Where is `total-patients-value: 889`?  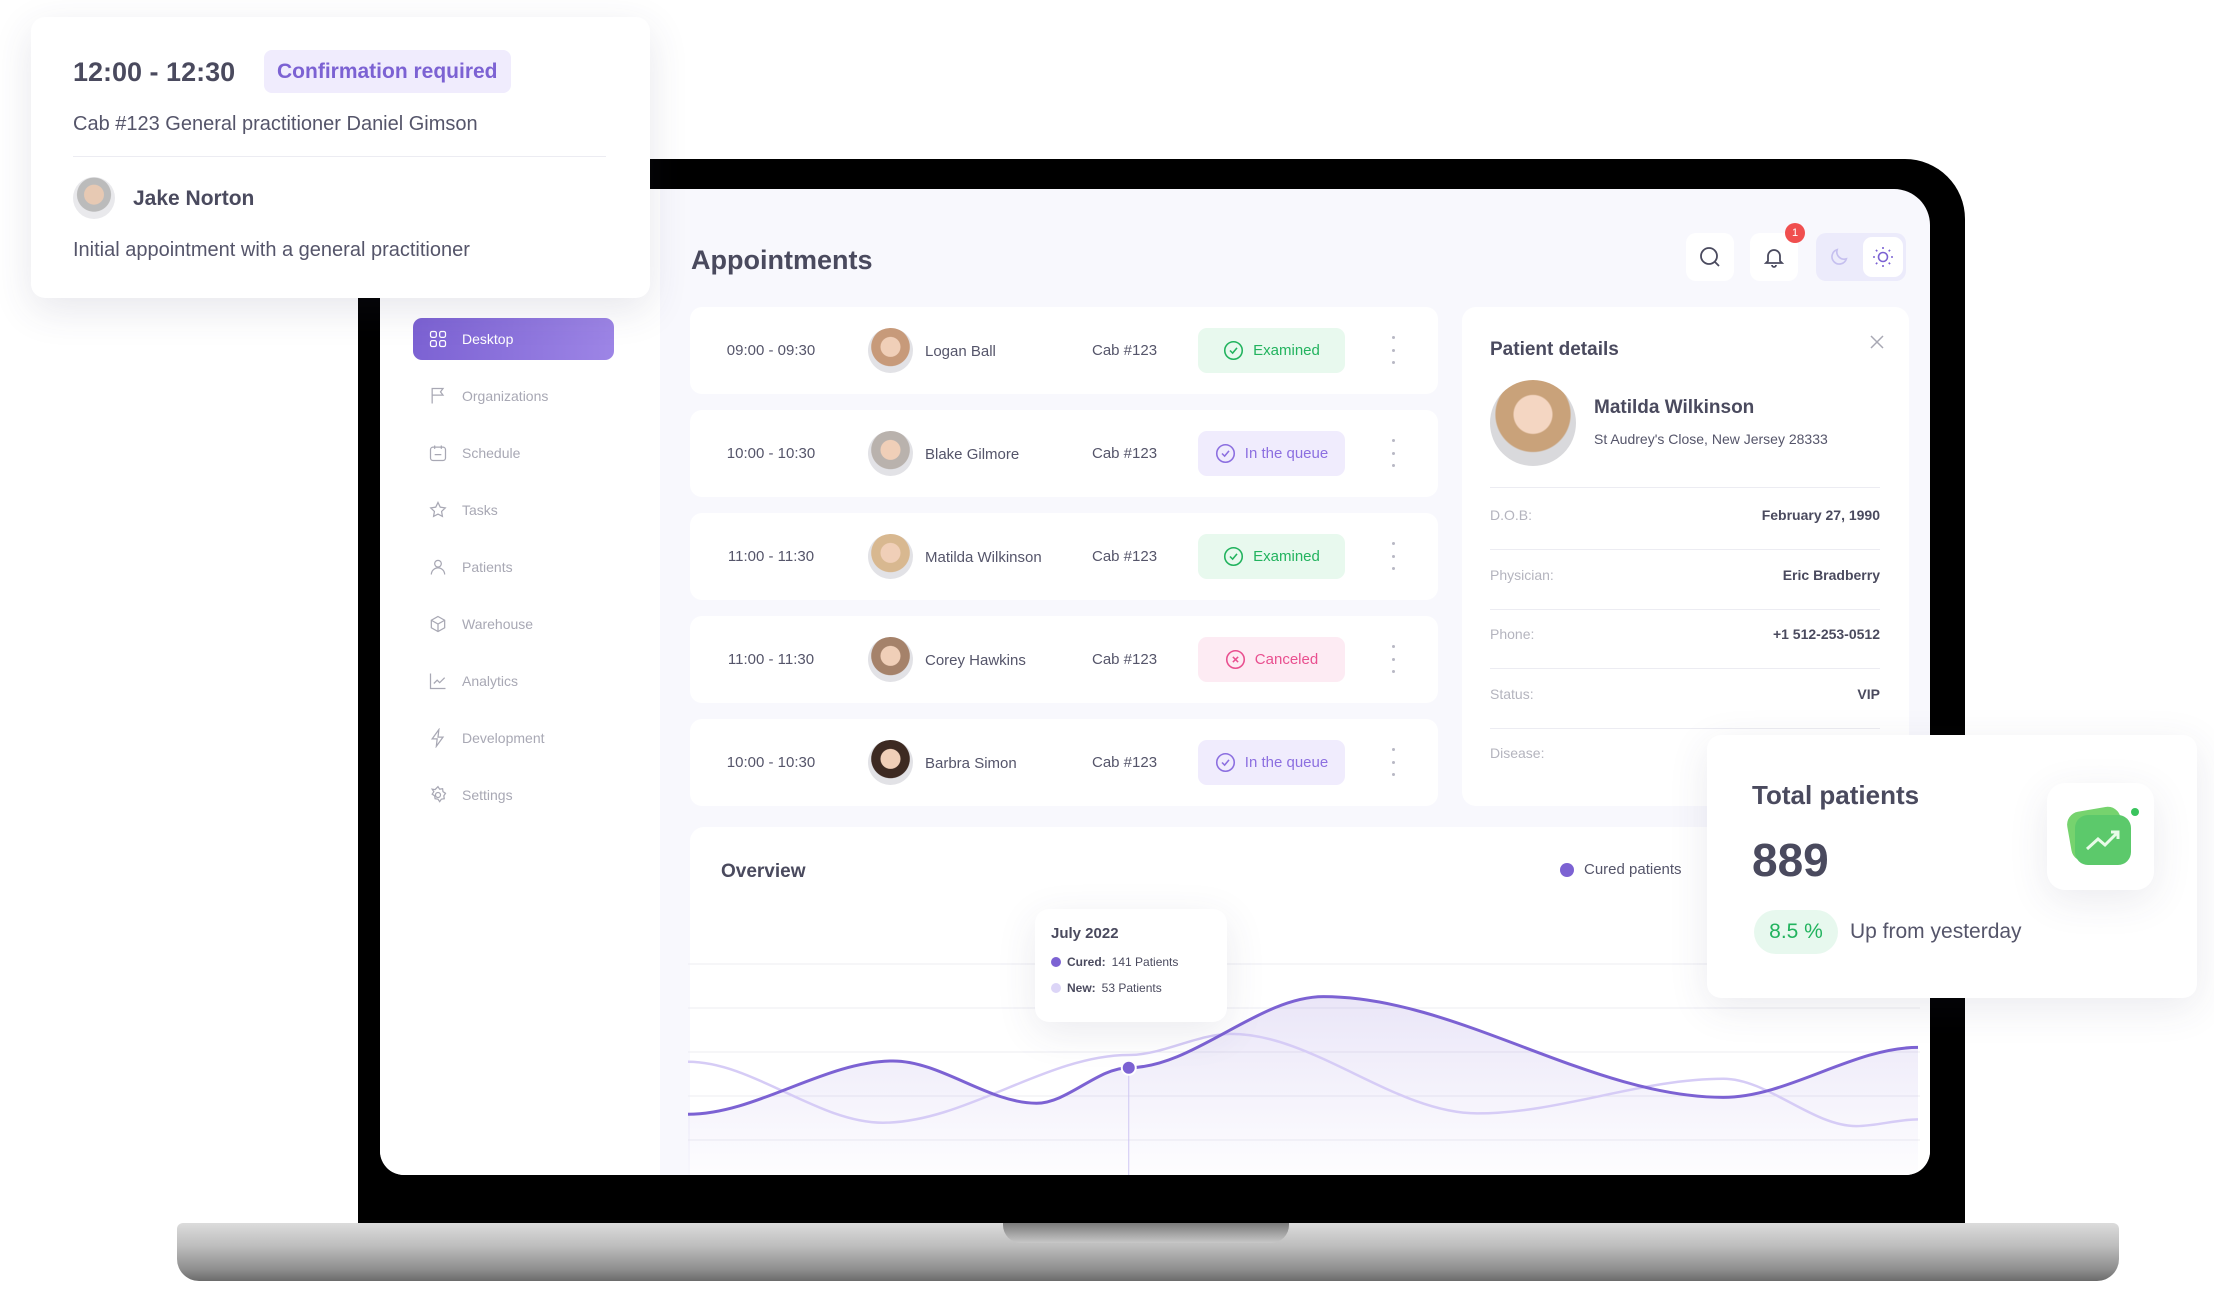
total-patients-value: 889 is located at coordinates (1790, 860).